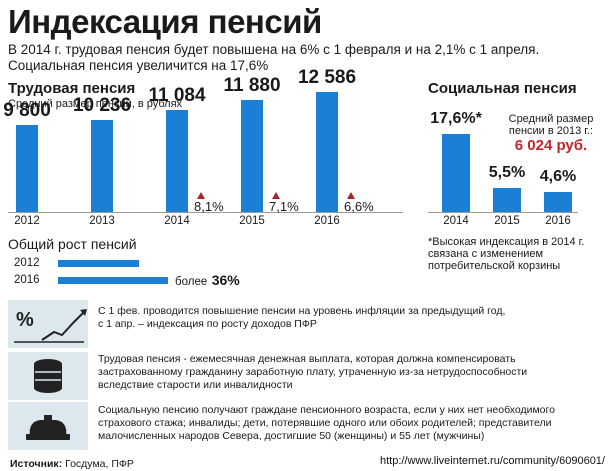 The image size is (611, 471). What do you see at coordinates (36, 464) in the screenshot?
I see `source-label: Источник:` at bounding box center [36, 464].